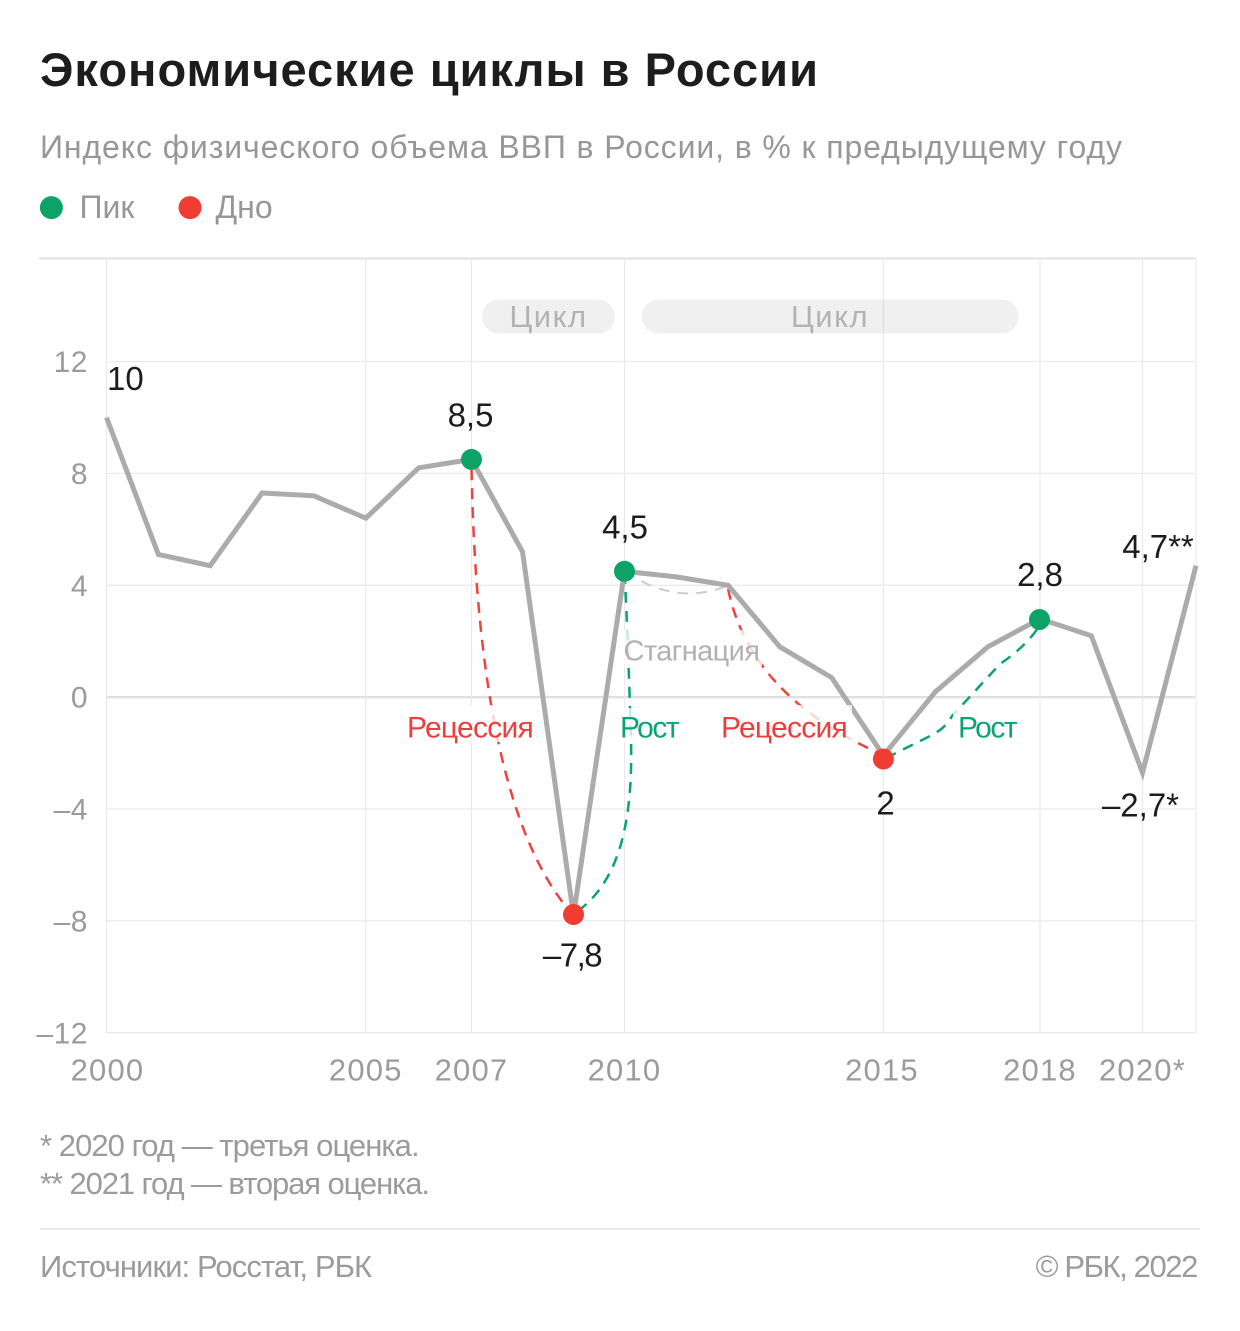  What do you see at coordinates (472, 1070) in the screenshot?
I see `svg-text: 2007` at bounding box center [472, 1070].